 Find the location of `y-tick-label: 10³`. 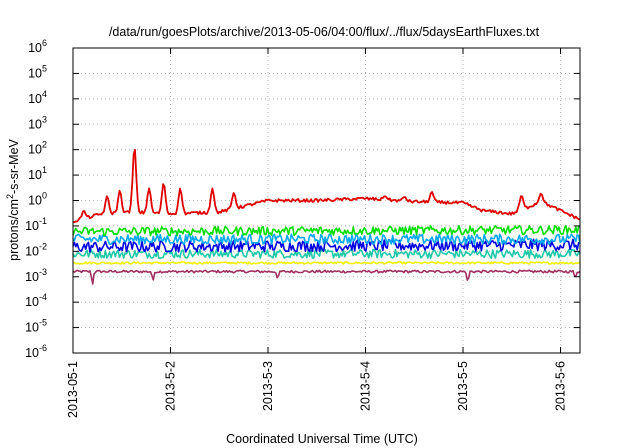

y-tick-label: 10³ is located at coordinates (37, 122).